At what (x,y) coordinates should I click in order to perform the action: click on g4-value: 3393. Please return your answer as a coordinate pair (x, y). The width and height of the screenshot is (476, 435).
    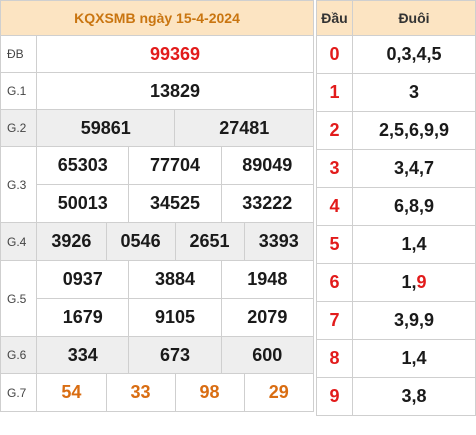
    Looking at the image, I should click on (278, 241).